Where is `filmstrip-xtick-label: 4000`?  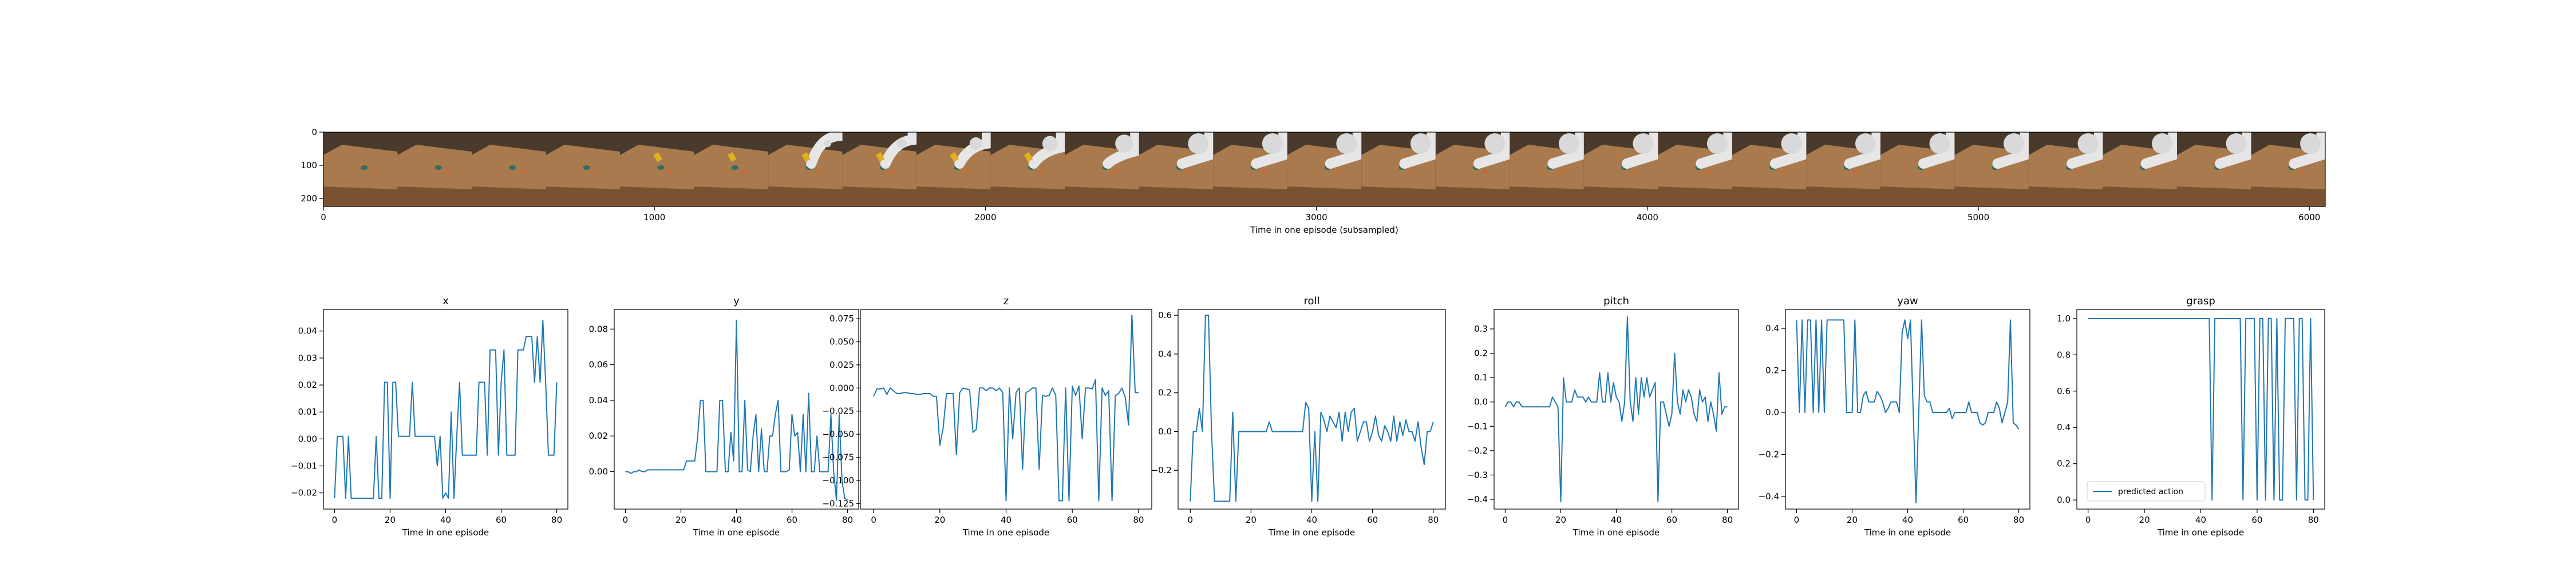 filmstrip-xtick-label: 4000 is located at coordinates (1647, 217).